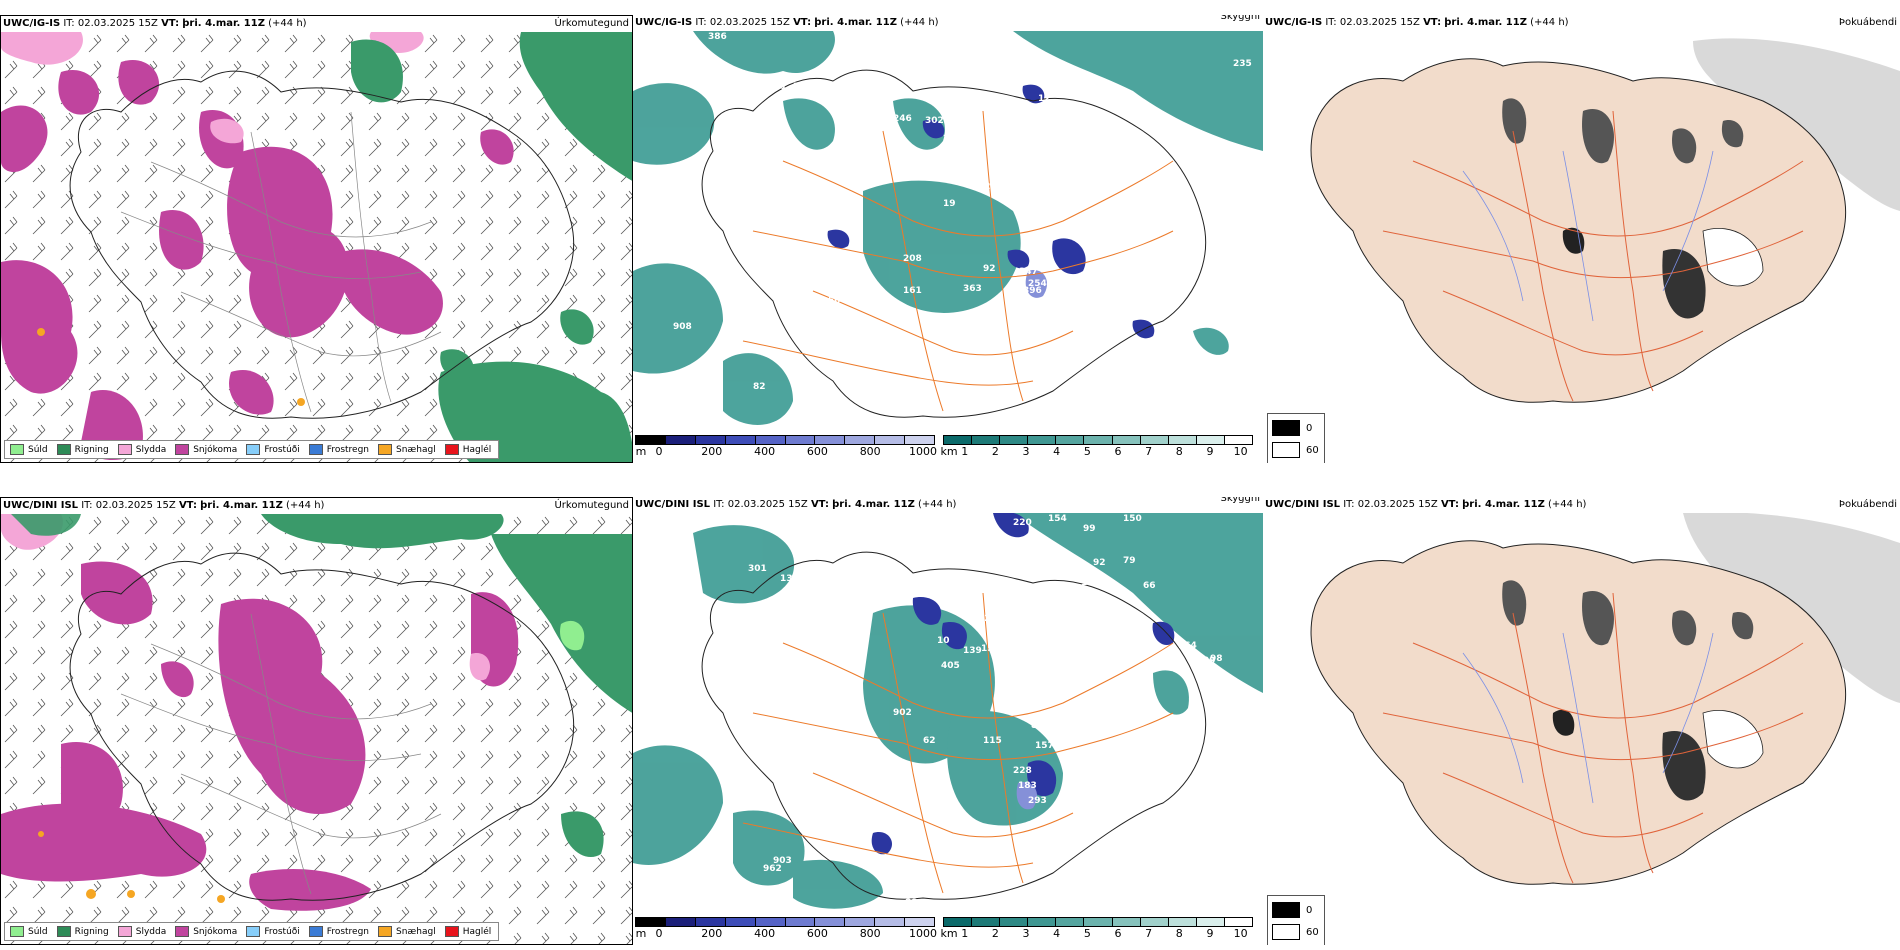 The width and height of the screenshot is (1900, 950). What do you see at coordinates (1026, 933) in the screenshot?
I see `colorbar-tick-label: 3` at bounding box center [1026, 933].